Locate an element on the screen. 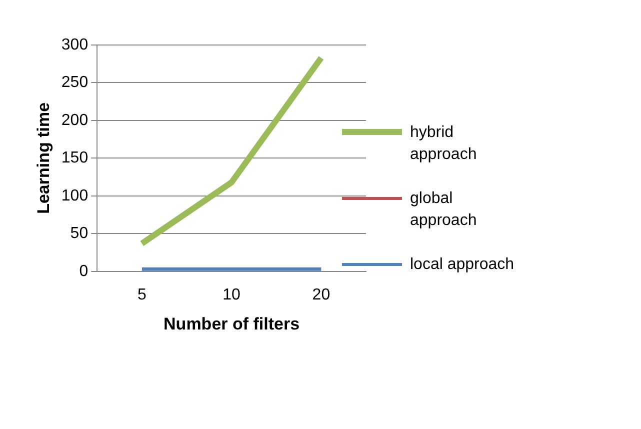  x-tick-label: 10 is located at coordinates (231, 295).